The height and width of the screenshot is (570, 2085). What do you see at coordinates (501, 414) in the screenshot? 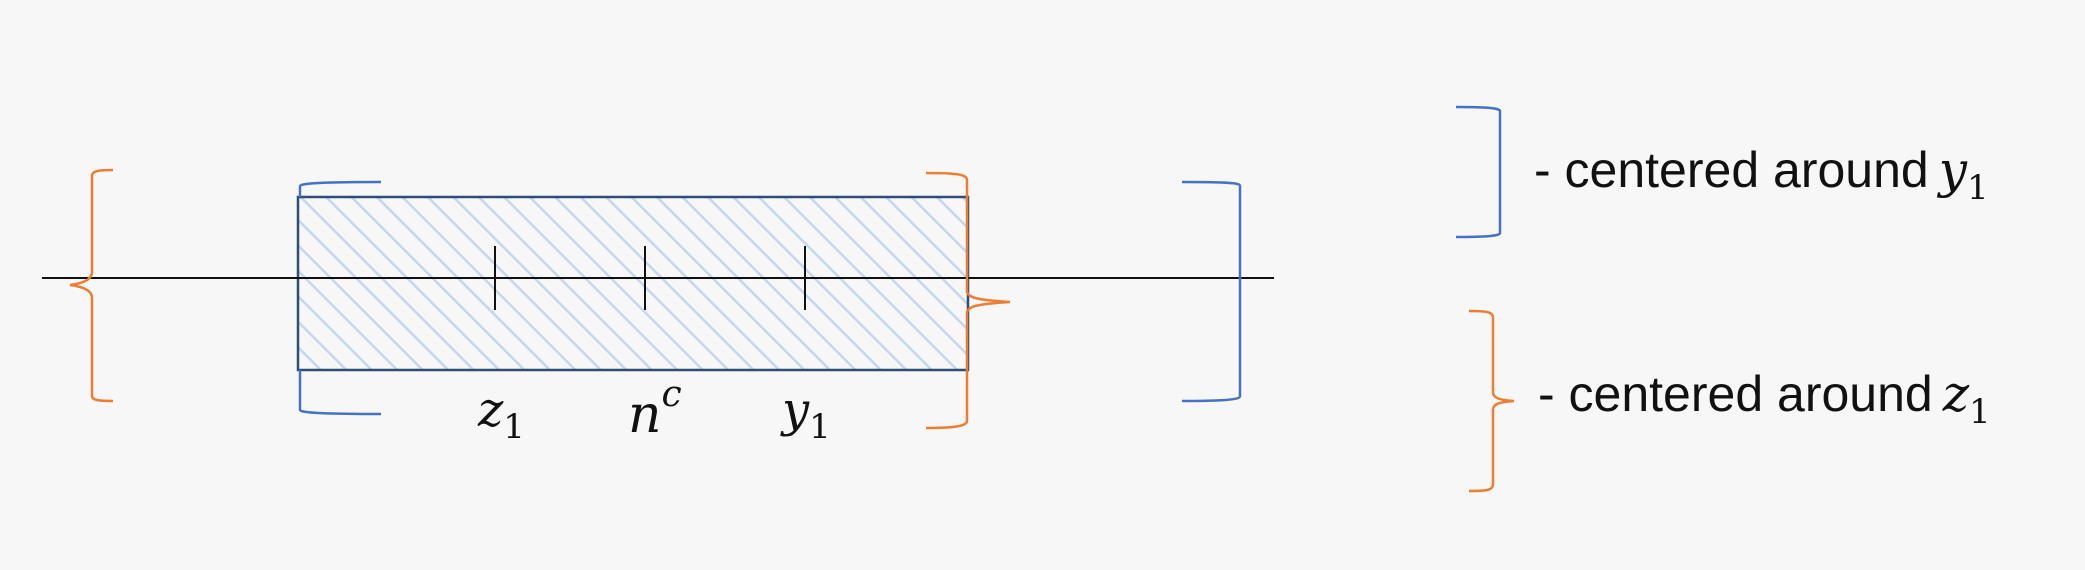
I see `label-z1: z1` at bounding box center [501, 414].